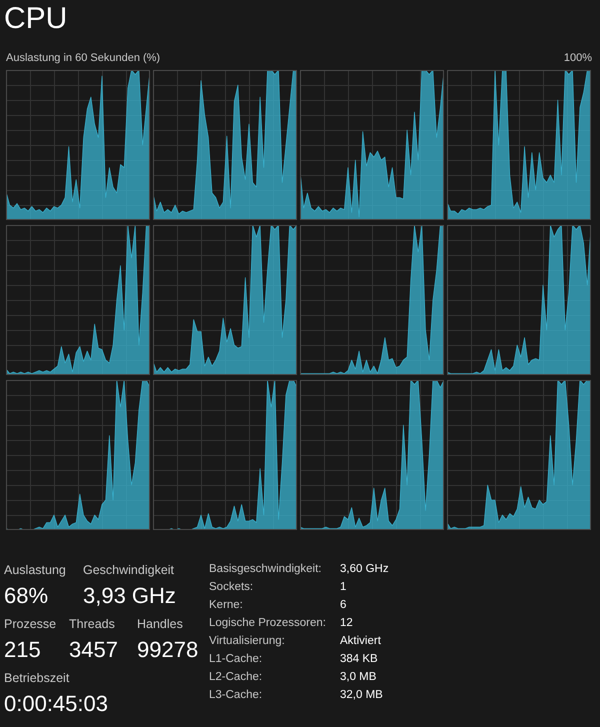 The height and width of the screenshot is (727, 600). What do you see at coordinates (358, 677) in the screenshot?
I see `text: 3,0 MB` at bounding box center [358, 677].